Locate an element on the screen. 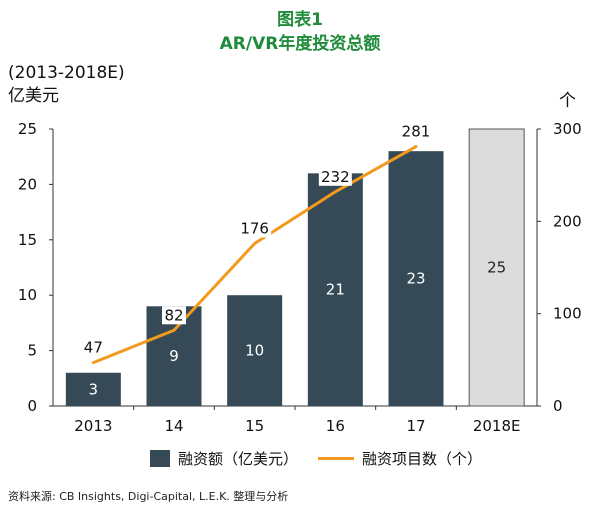 The image size is (600, 507). bar-value-label: 10 is located at coordinates (254, 351).